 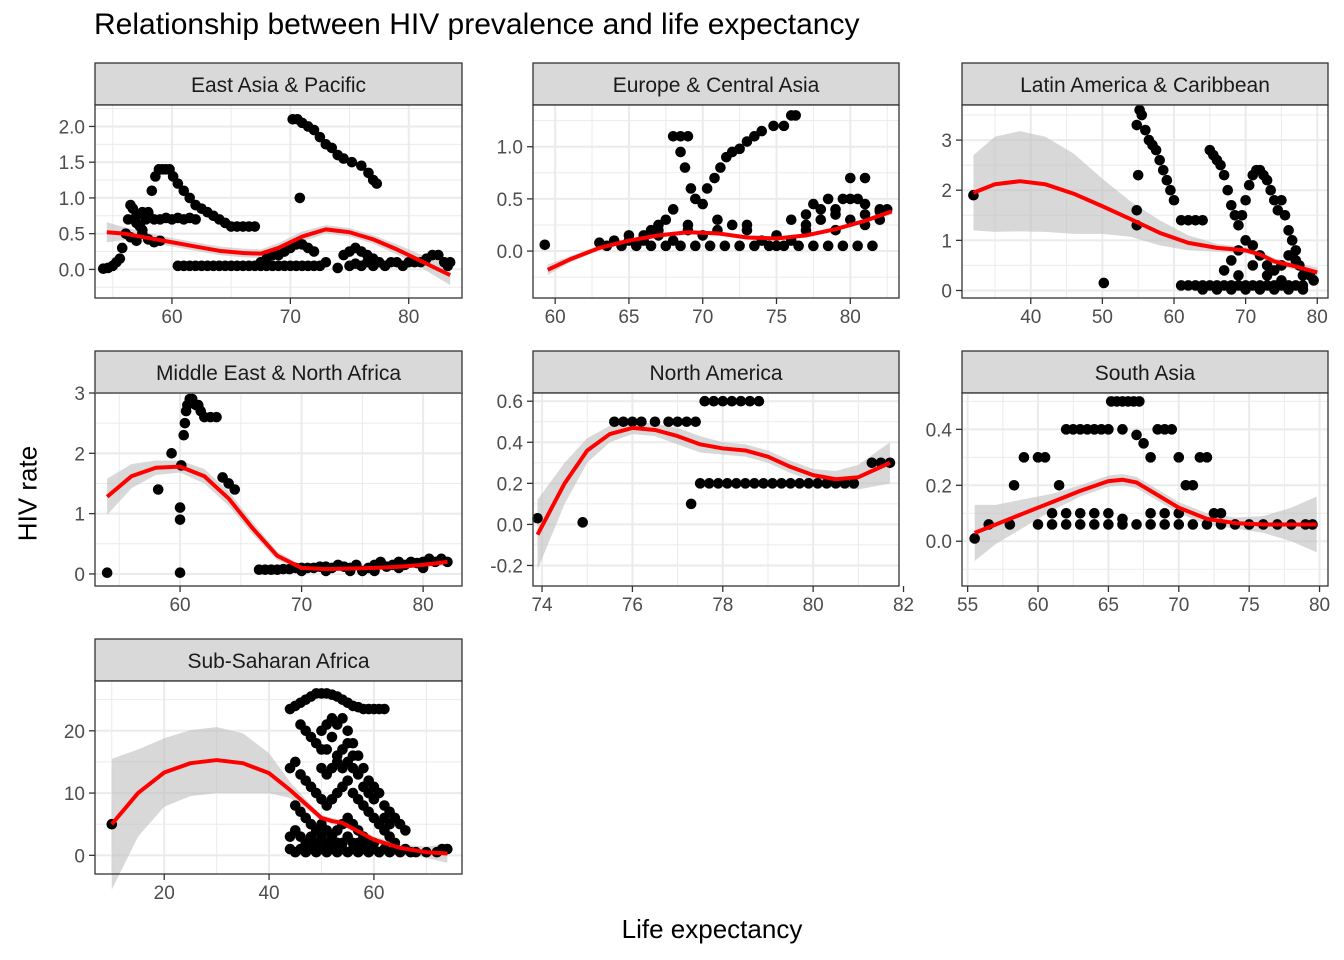 I want to click on facet-strip-label: Europe & Central Asia, so click(x=716, y=85).